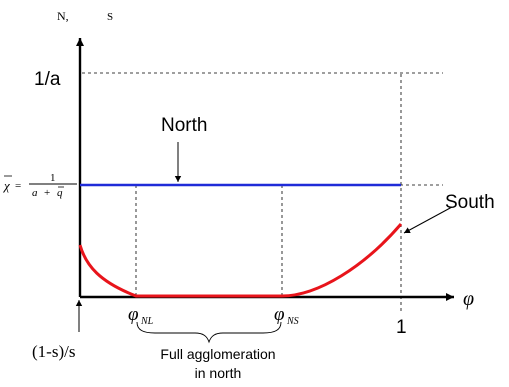  Describe the element at coordinates (147, 321) in the screenshot. I see `phi-nl-subscript: NL` at that location.